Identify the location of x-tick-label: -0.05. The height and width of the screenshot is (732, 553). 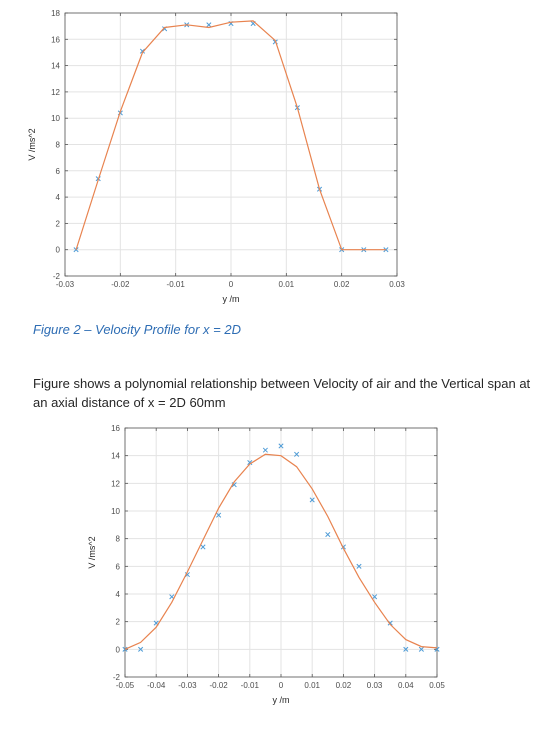
(125, 685).